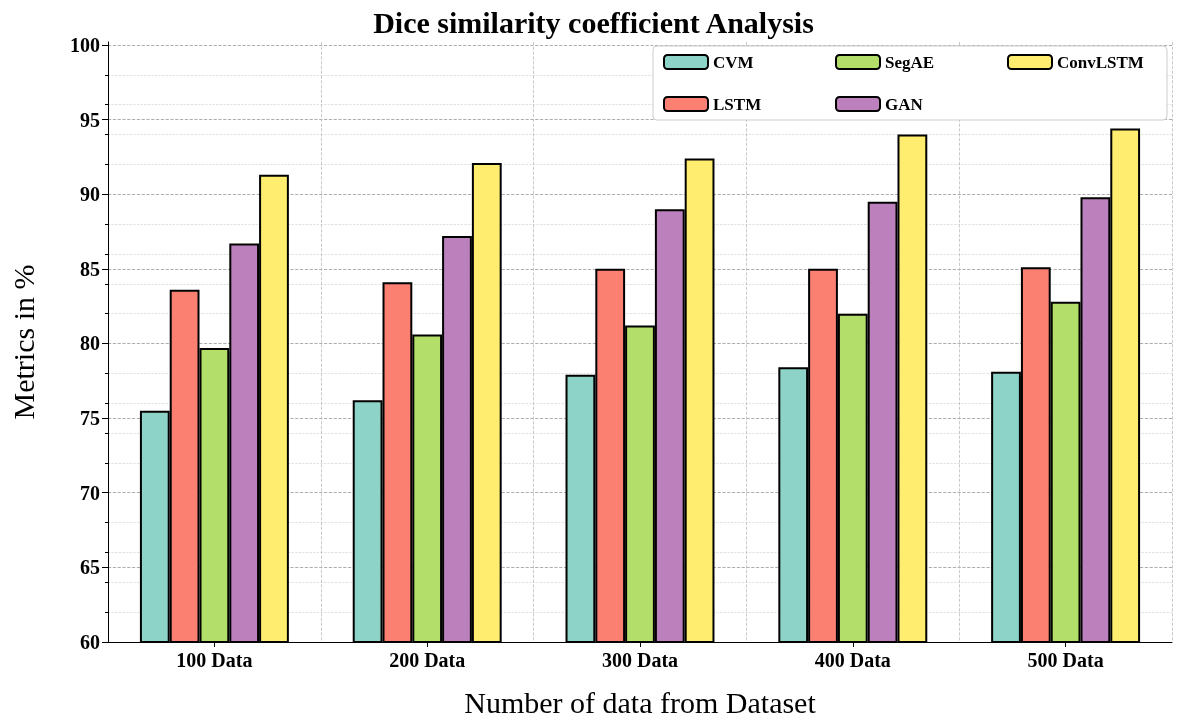 This screenshot has height=722, width=1187. Describe the element at coordinates (910, 62) in the screenshot. I see `legend-label: SegAE` at that location.